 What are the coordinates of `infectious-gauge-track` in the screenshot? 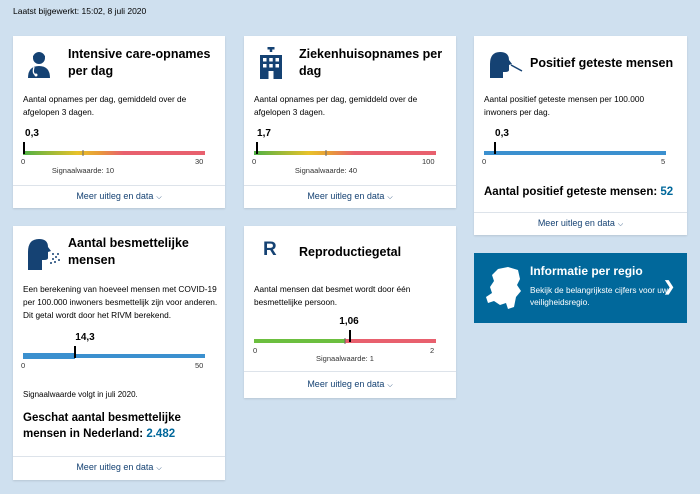 It's located at (114, 356).